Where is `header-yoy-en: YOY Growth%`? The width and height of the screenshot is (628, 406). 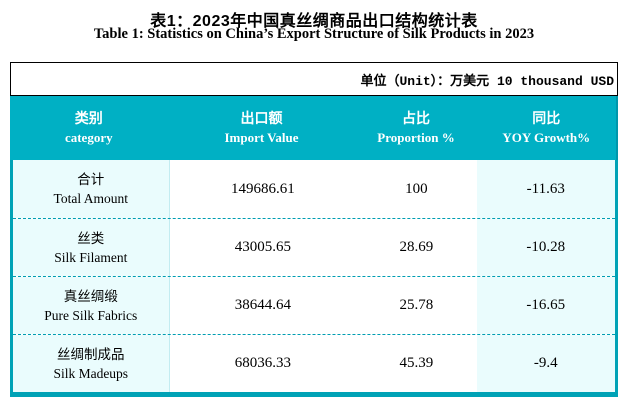
header-yoy-en: YOY Growth% is located at coordinates (546, 137).